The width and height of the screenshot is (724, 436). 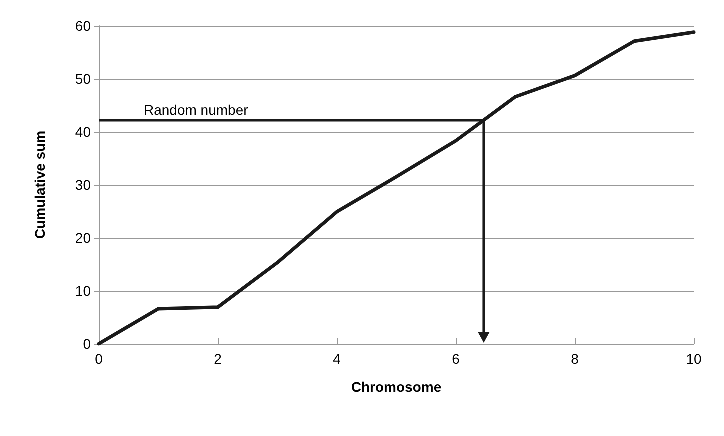 What do you see at coordinates (196, 110) in the screenshot?
I see `ref-line-label: Random number` at bounding box center [196, 110].